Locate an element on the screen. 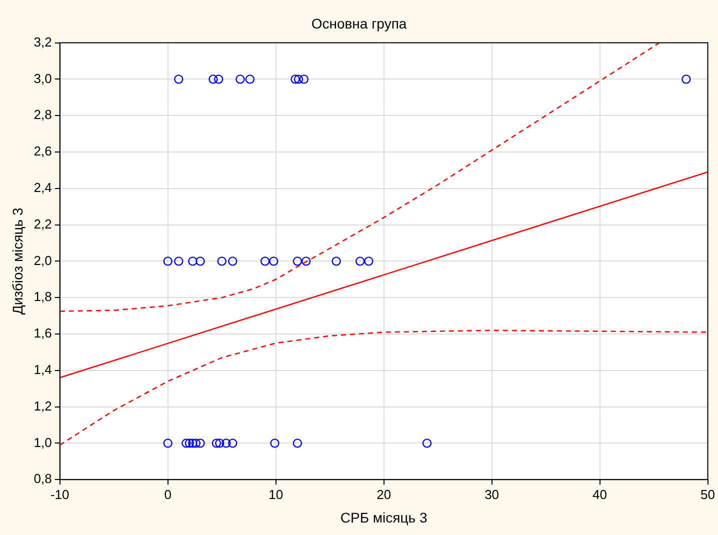 The width and height of the screenshot is (718, 535). x-tick-label: -10 is located at coordinates (60, 494).